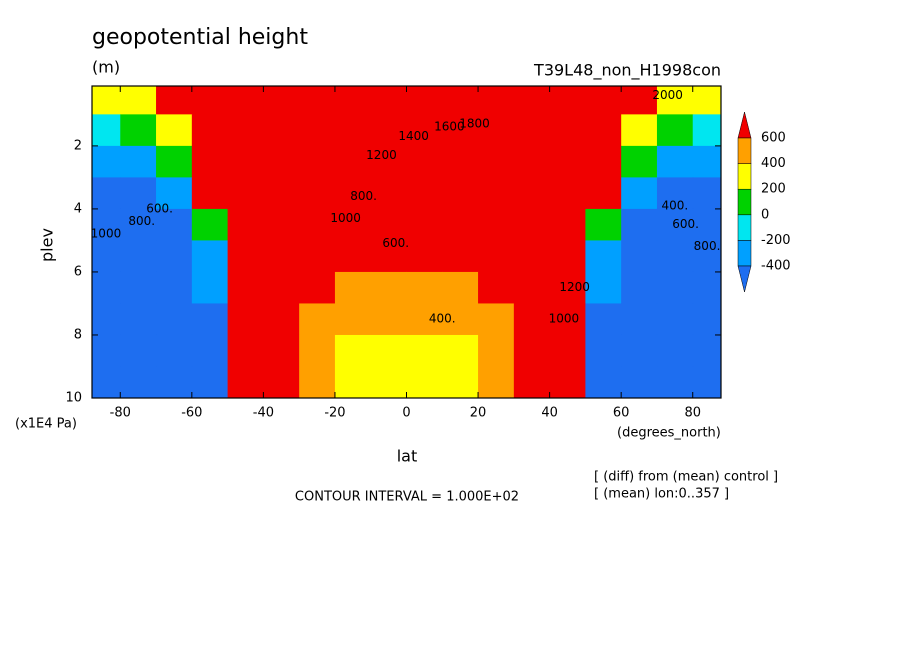  I want to click on x-tick-label: 0, so click(406, 413).